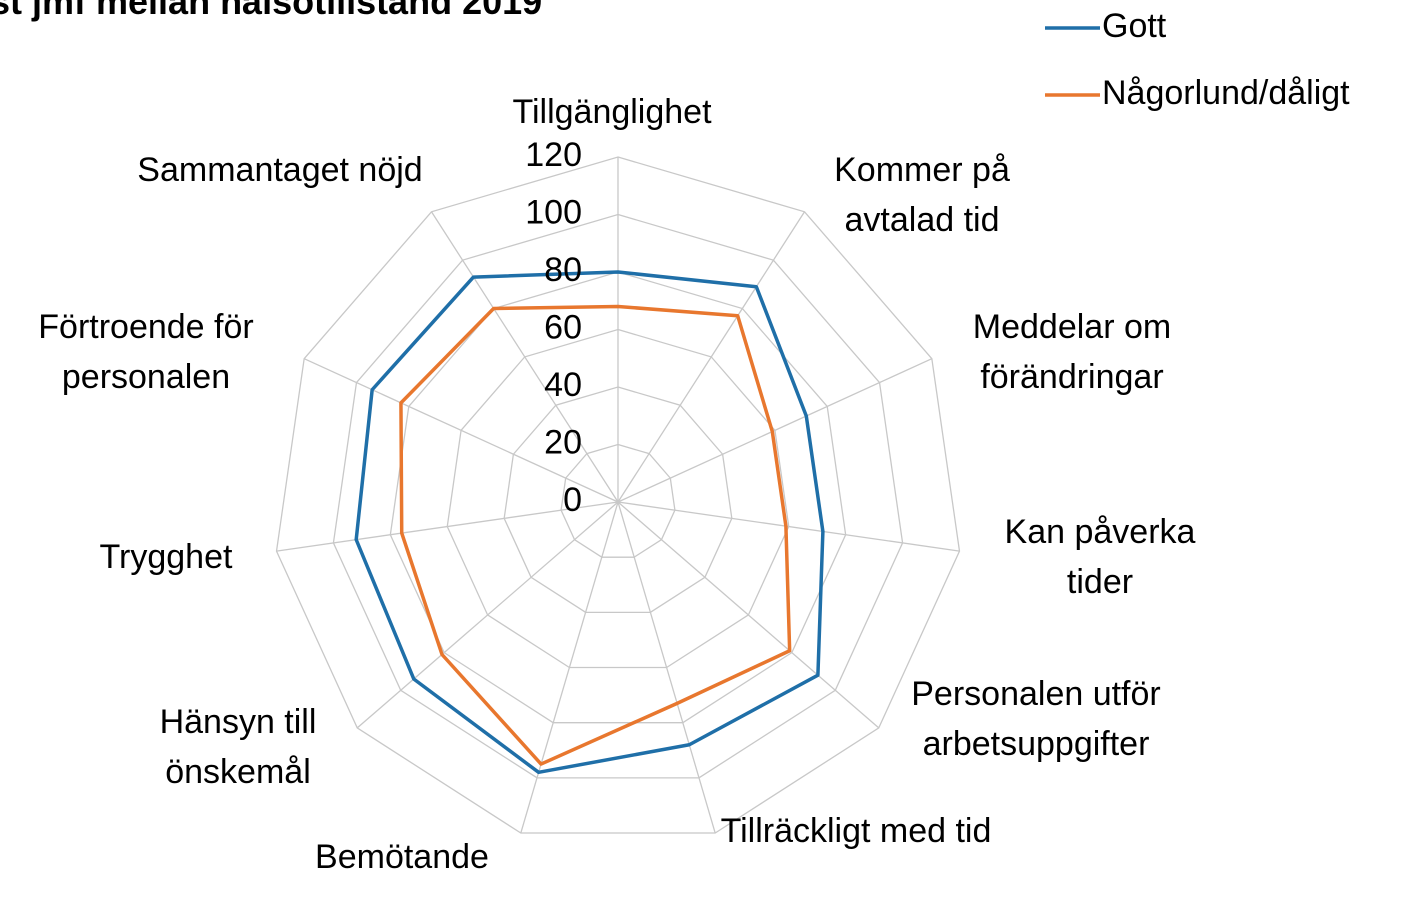 Image resolution: width=1406 pixels, height=897 pixels. I want to click on category-label: Tillräckligt med tid, so click(856, 831).